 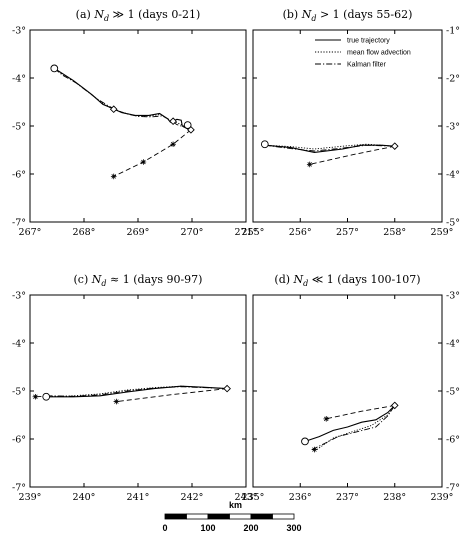 I want to click on x-tick-label: 257°, so click(x=347, y=232).